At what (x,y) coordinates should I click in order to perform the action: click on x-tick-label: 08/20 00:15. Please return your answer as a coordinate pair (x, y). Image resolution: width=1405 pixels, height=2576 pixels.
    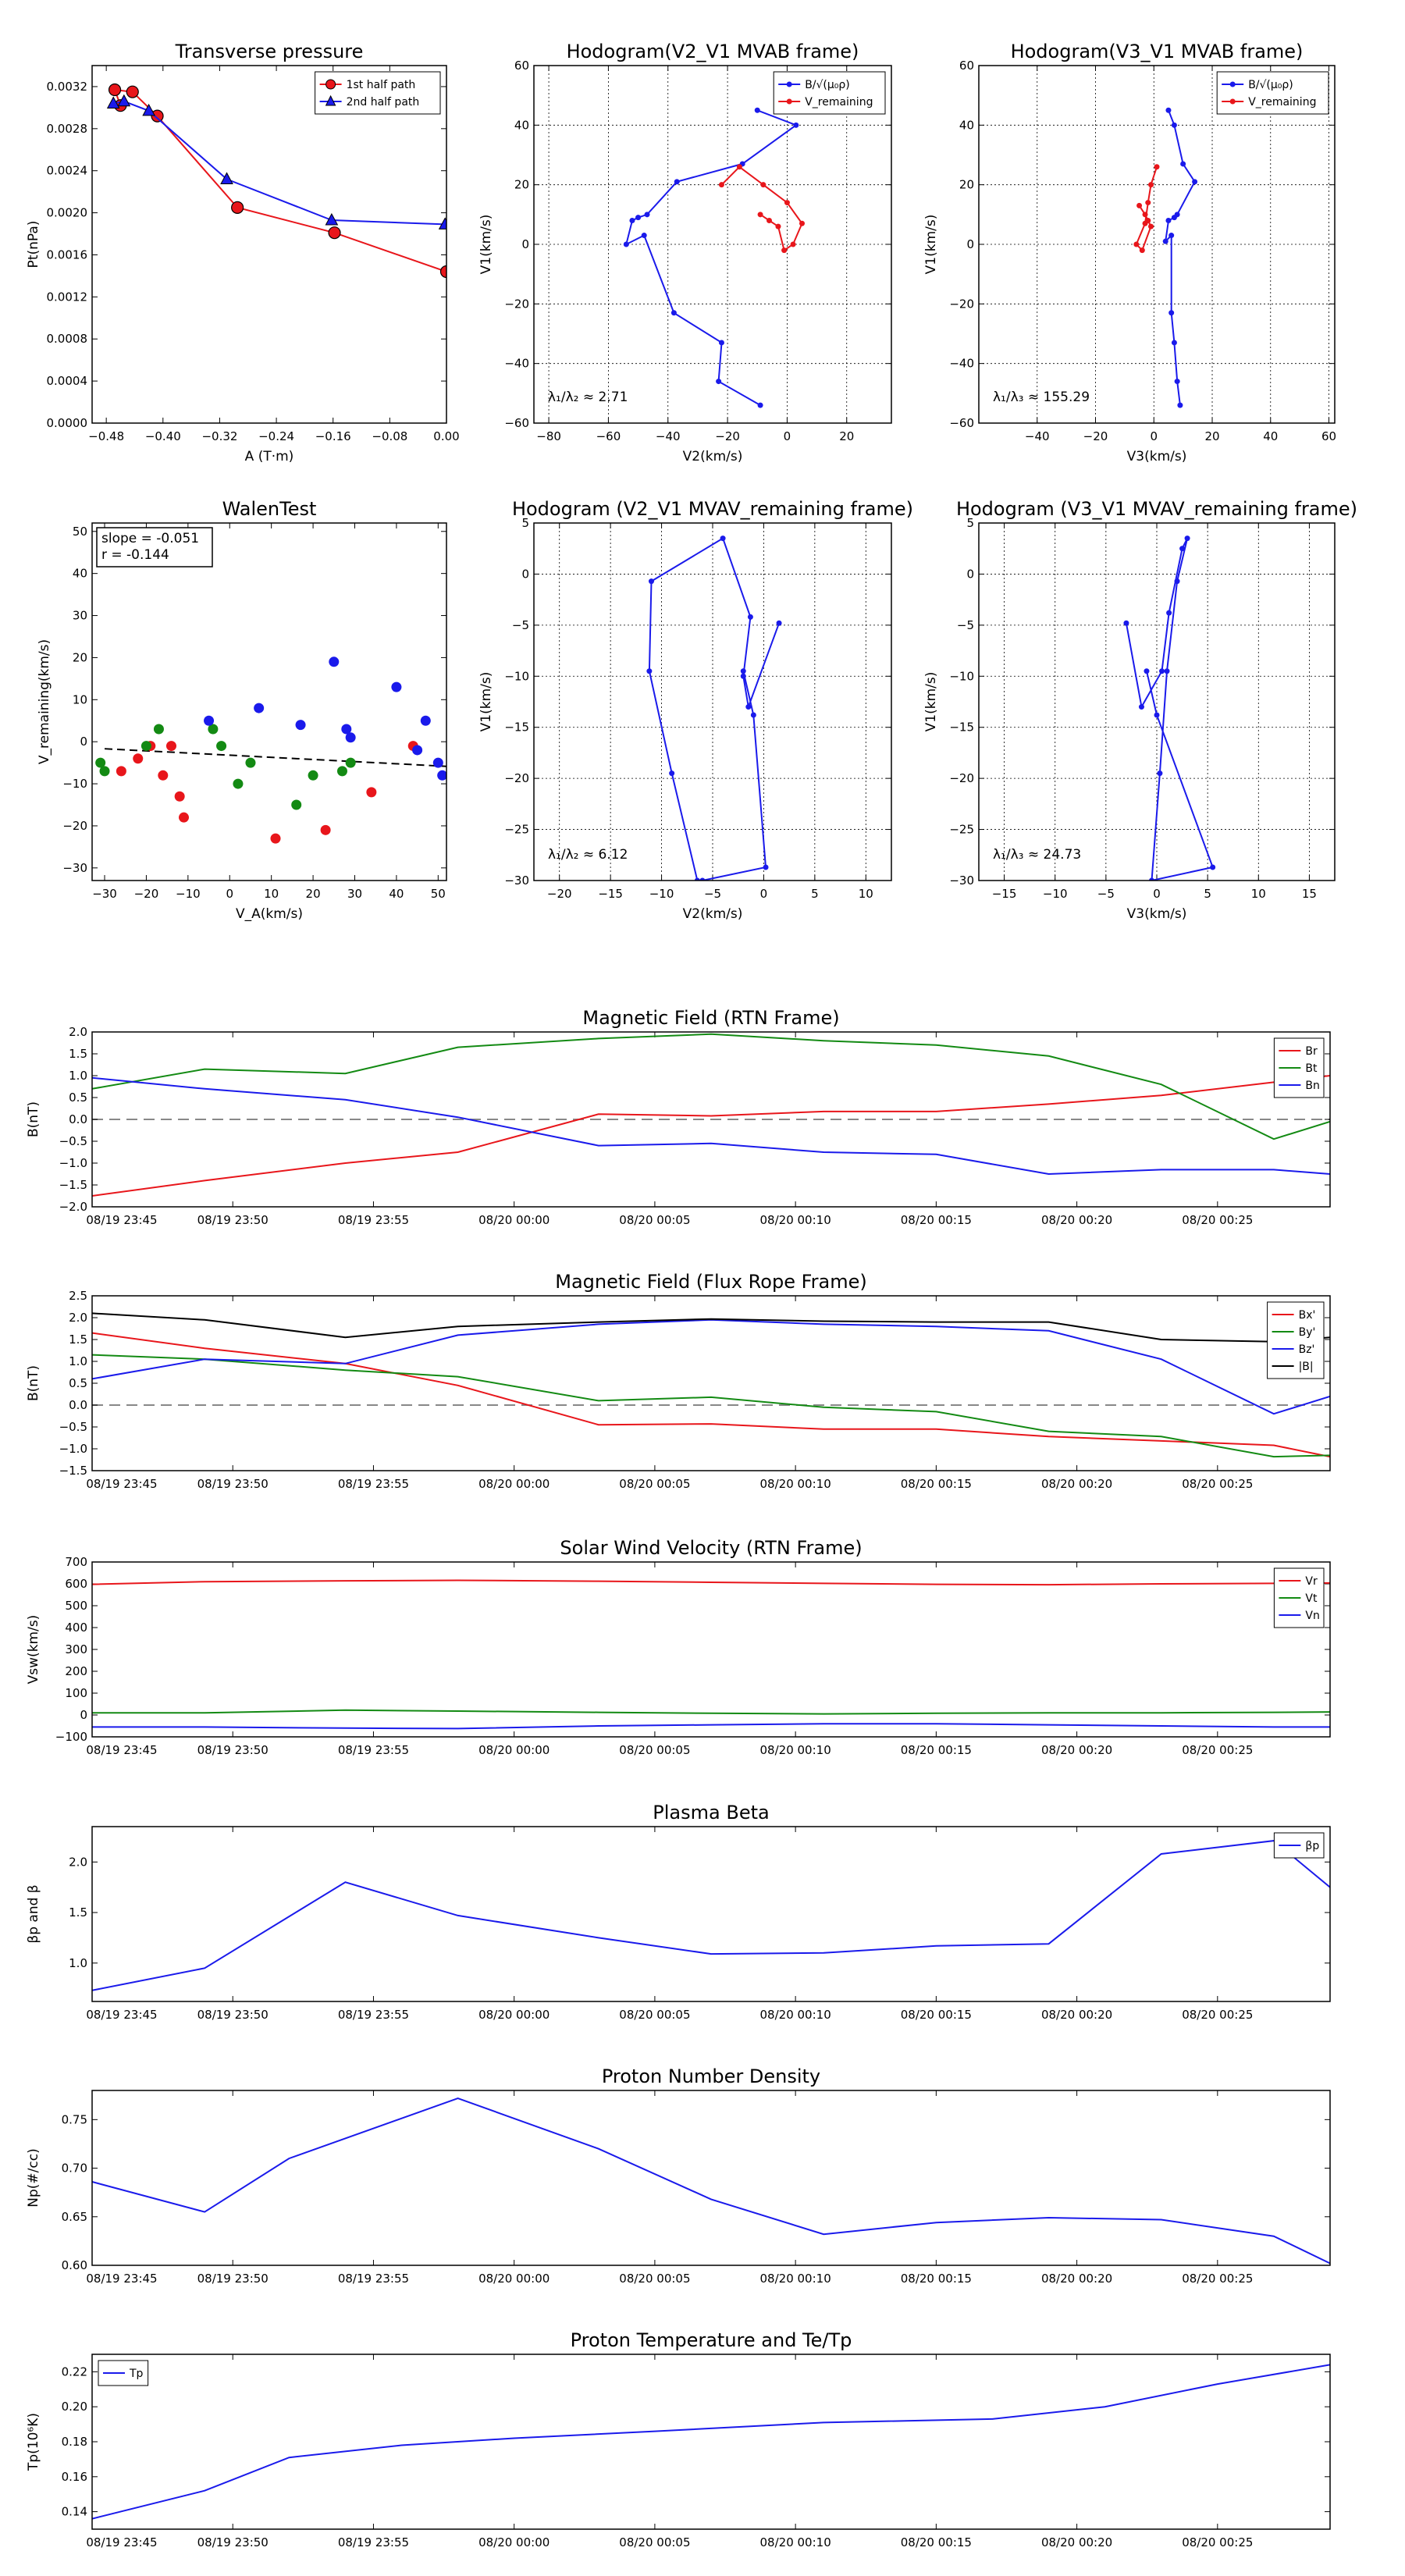
    Looking at the image, I should click on (937, 1220).